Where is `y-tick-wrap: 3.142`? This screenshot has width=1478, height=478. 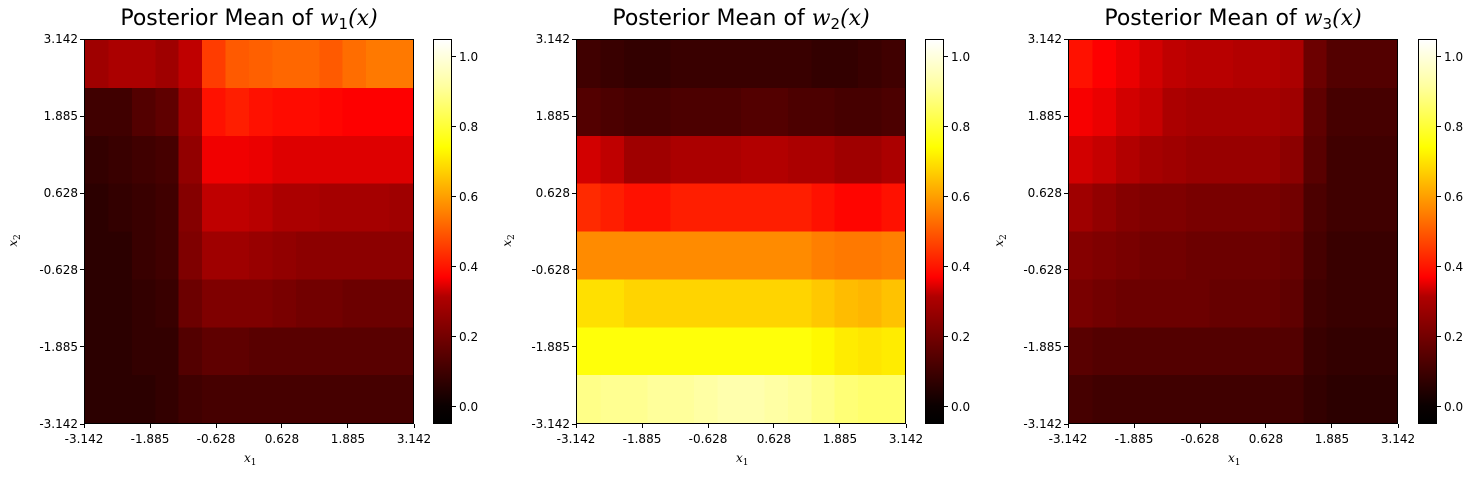
y-tick-wrap: 3.142 is located at coordinates (1044, 39).